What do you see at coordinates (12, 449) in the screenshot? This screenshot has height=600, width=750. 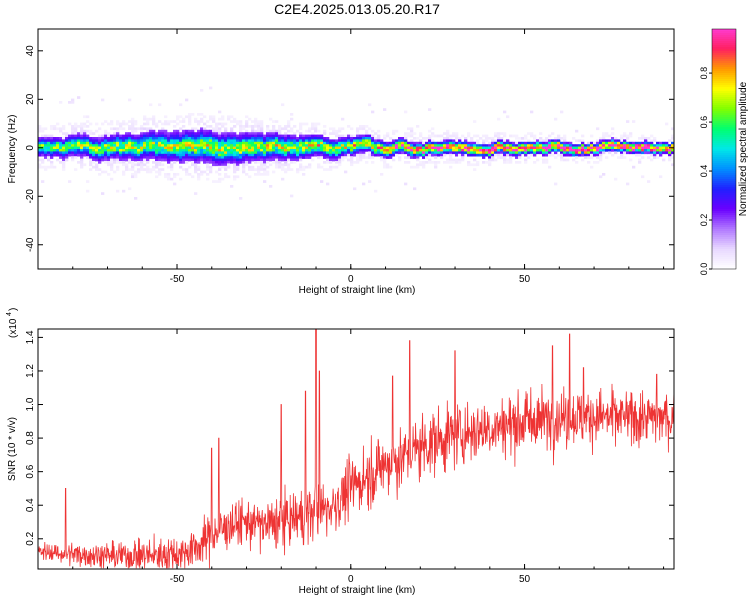 I see `snr-y-axis-label: SNR (10 * v/v)` at bounding box center [12, 449].